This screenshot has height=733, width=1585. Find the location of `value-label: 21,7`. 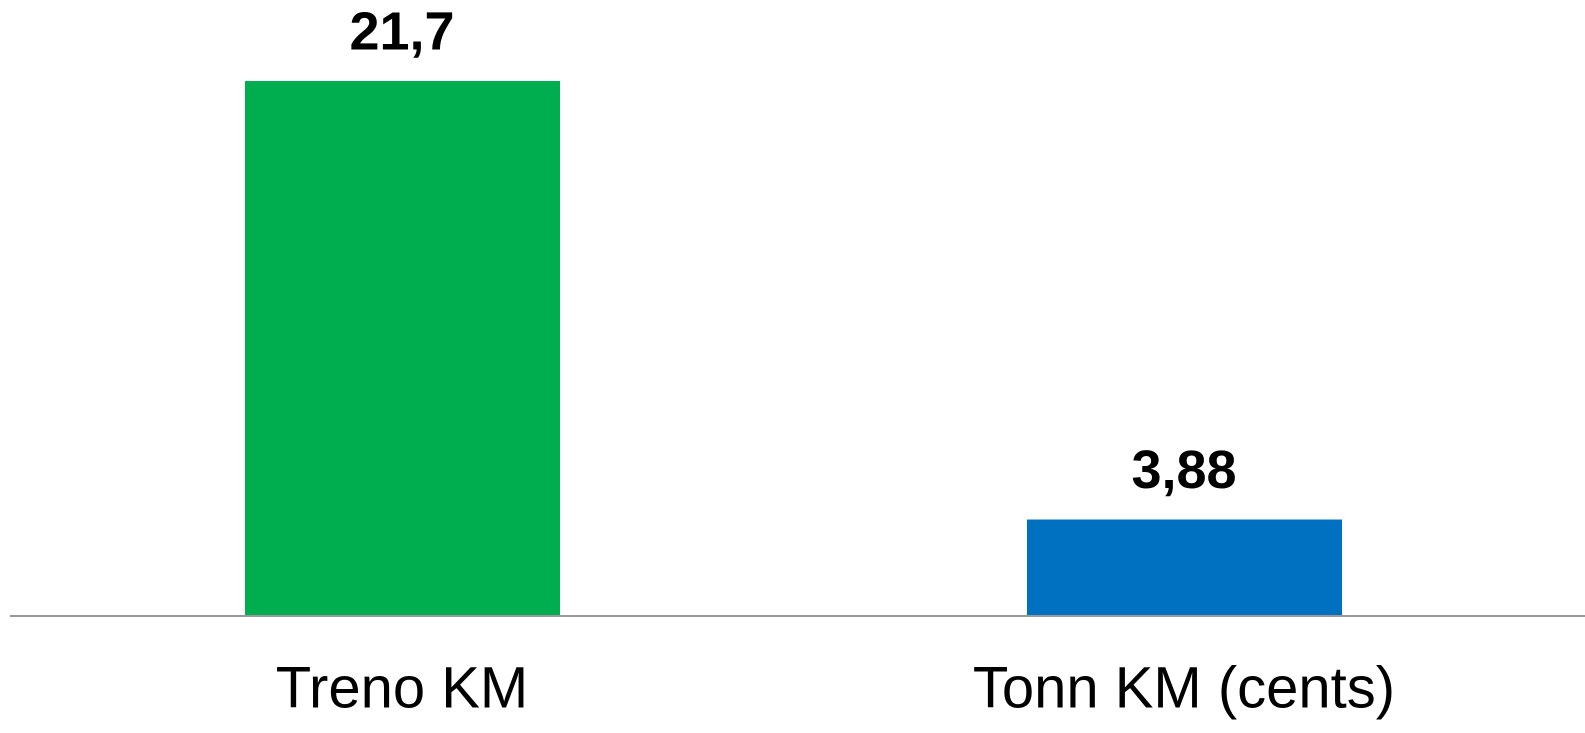

value-label: 21,7 is located at coordinates (401, 31).